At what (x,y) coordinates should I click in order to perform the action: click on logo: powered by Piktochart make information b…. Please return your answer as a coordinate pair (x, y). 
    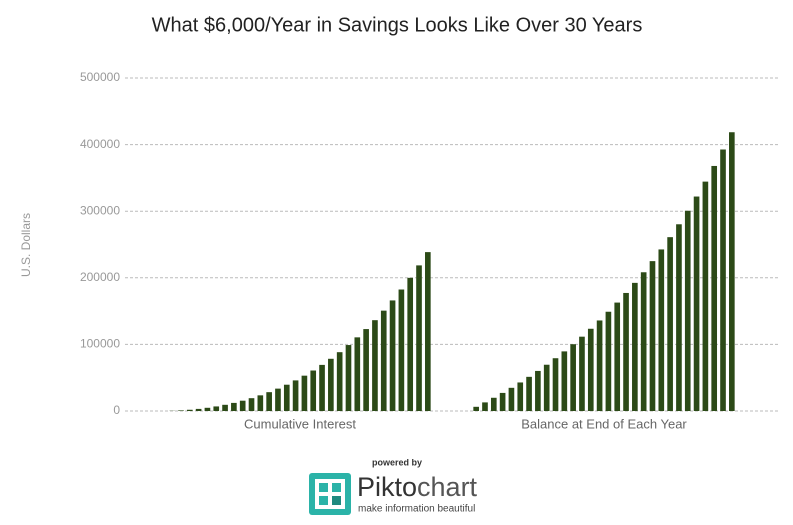
    Looking at the image, I should click on (393, 486).